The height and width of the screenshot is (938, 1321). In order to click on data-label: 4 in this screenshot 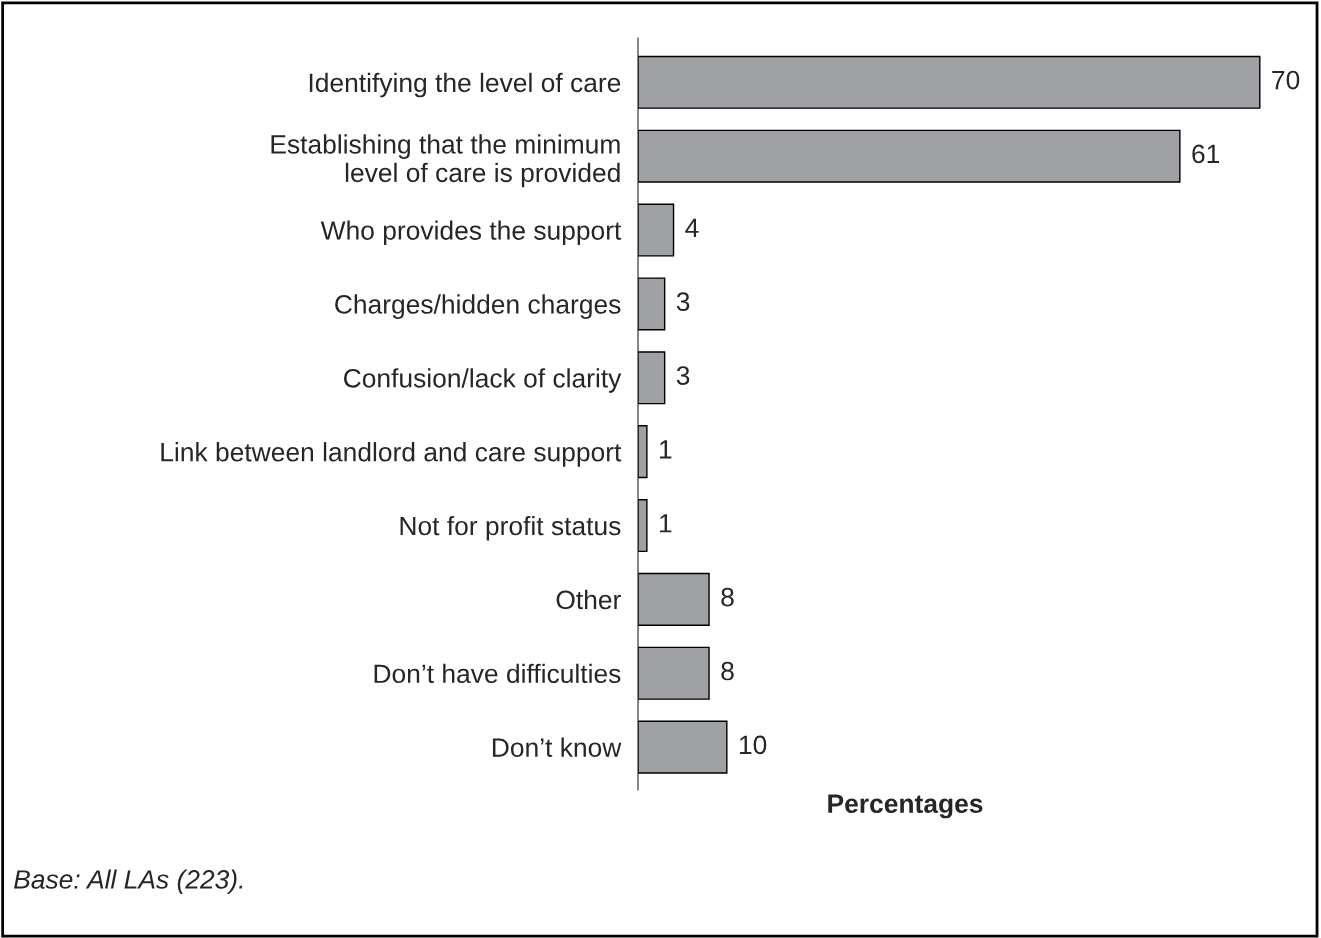, I will do `click(692, 227)`.